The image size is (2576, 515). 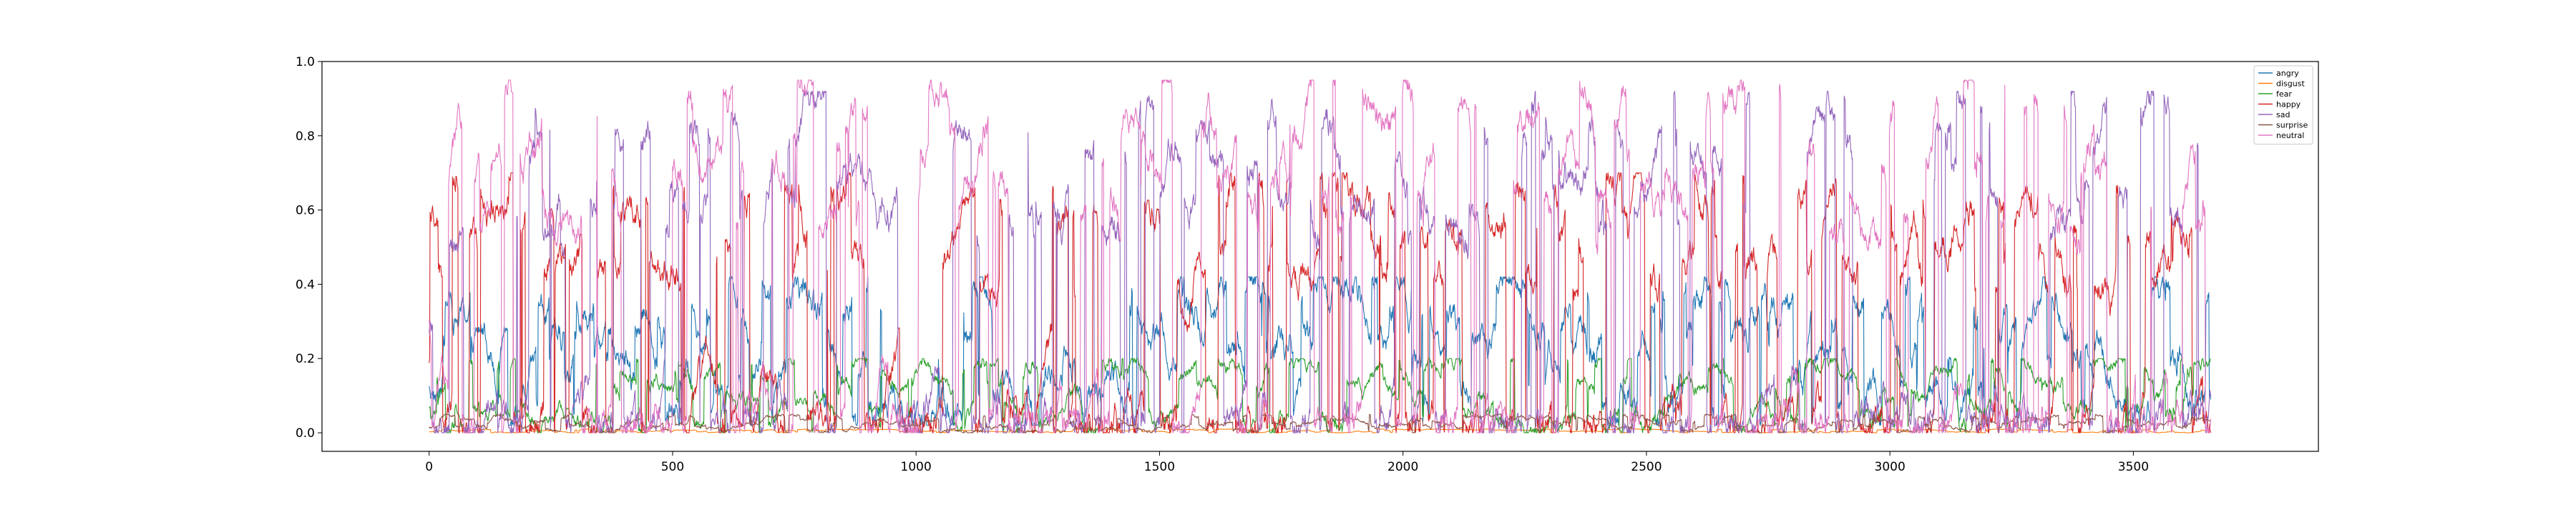 I want to click on legend-label-sad: sad, so click(x=2283, y=114).